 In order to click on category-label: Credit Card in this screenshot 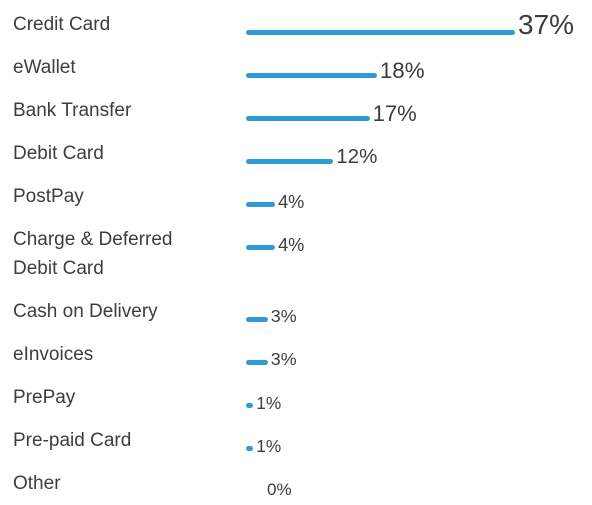, I will do `click(62, 24)`.